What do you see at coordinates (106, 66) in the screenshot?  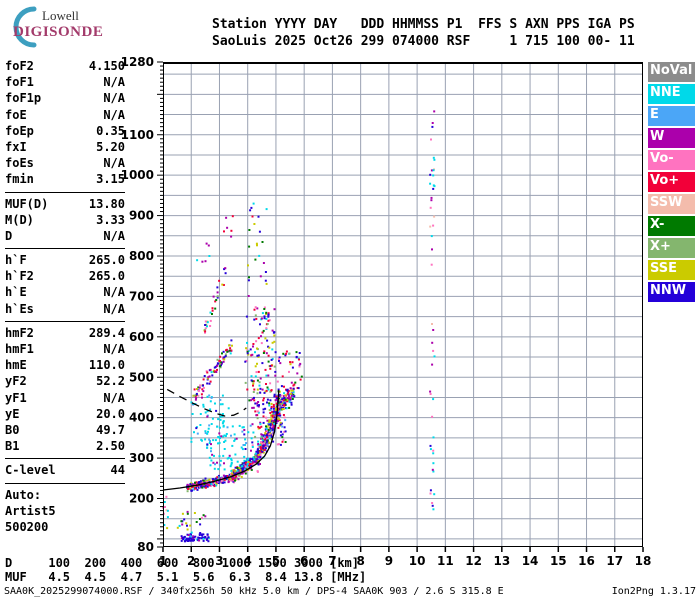 I see `param-value: 4.150` at bounding box center [106, 66].